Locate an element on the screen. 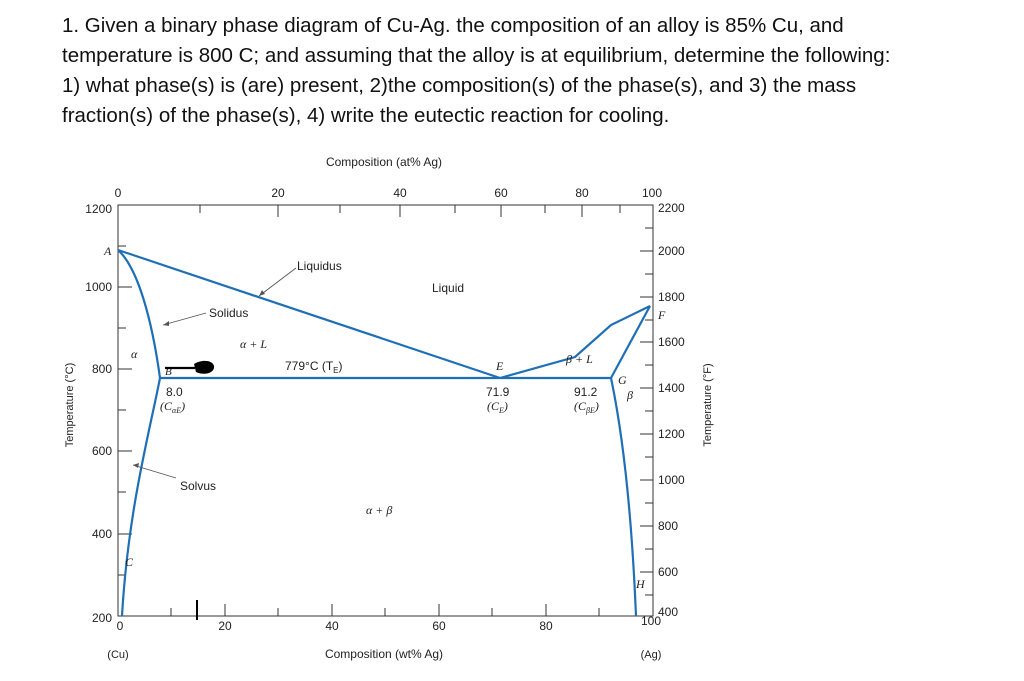  left-tick-label: 200 is located at coordinates (102, 618).